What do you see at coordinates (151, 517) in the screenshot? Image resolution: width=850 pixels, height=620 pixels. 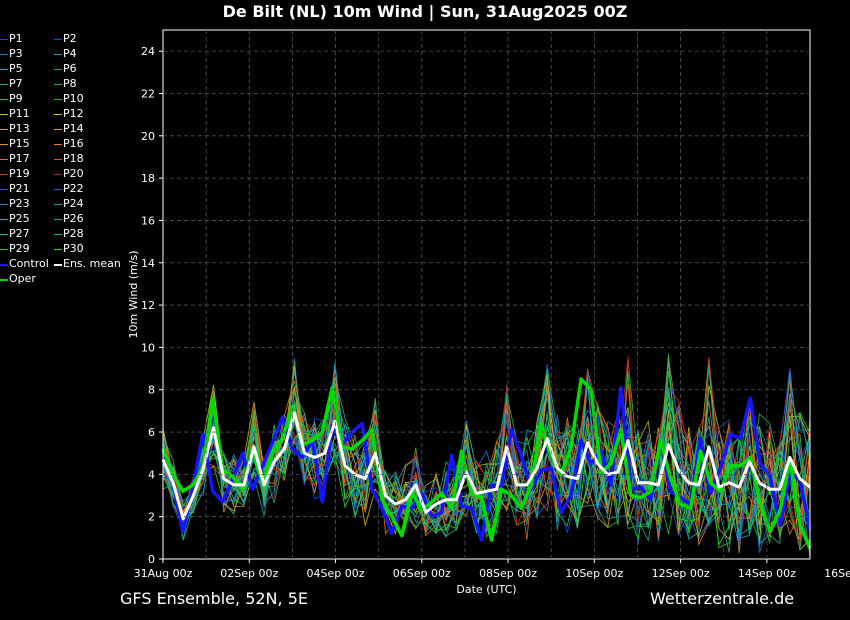 I see `y-tick-label: 2` at bounding box center [151, 517].